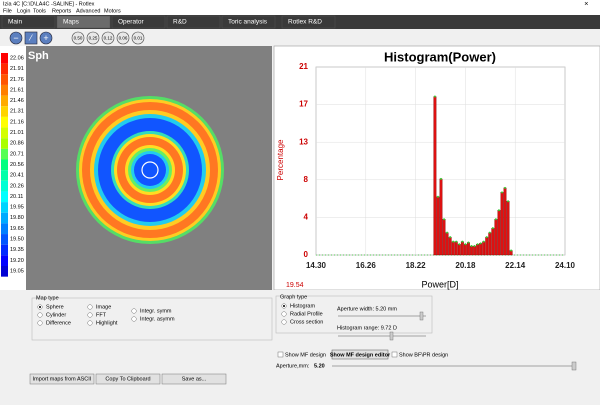 The width and height of the screenshot is (600, 405). Describe the element at coordinates (366, 265) in the screenshot. I see `x-tick-label: 16.26` at that location.